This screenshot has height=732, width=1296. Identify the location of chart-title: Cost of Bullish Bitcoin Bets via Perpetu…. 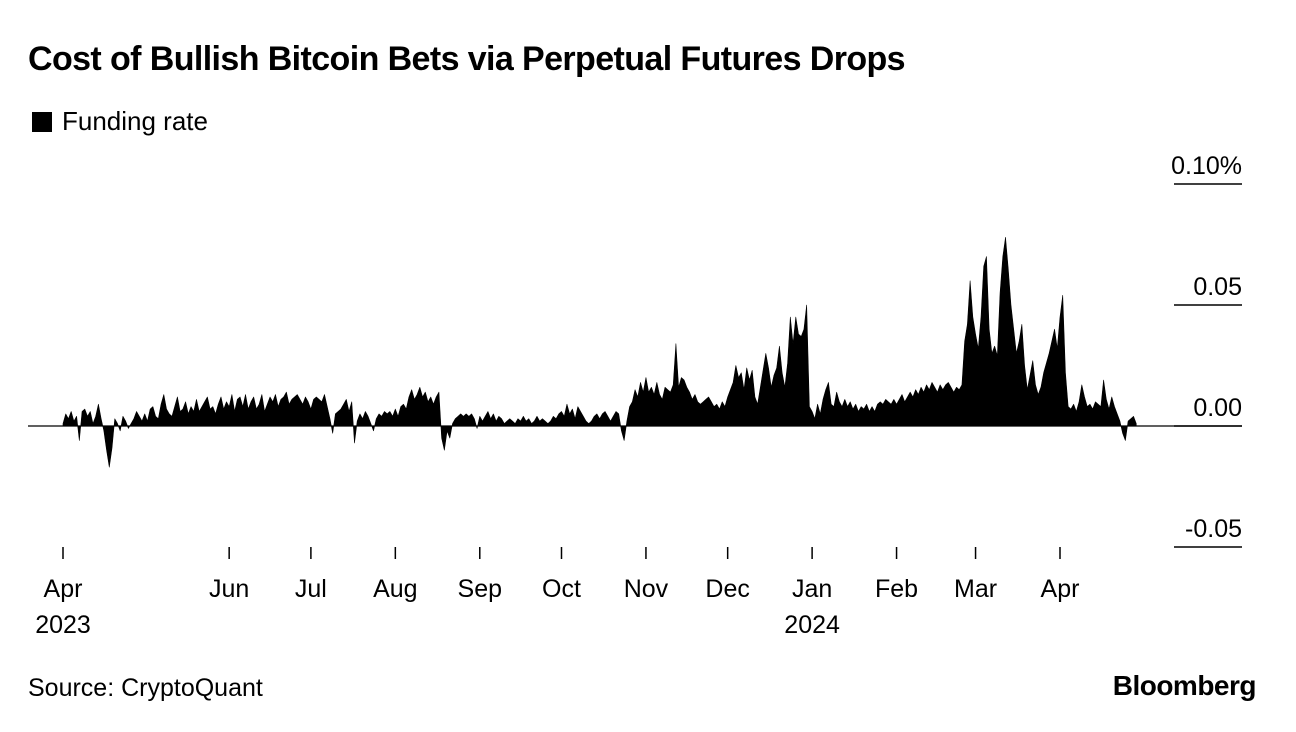
(467, 59).